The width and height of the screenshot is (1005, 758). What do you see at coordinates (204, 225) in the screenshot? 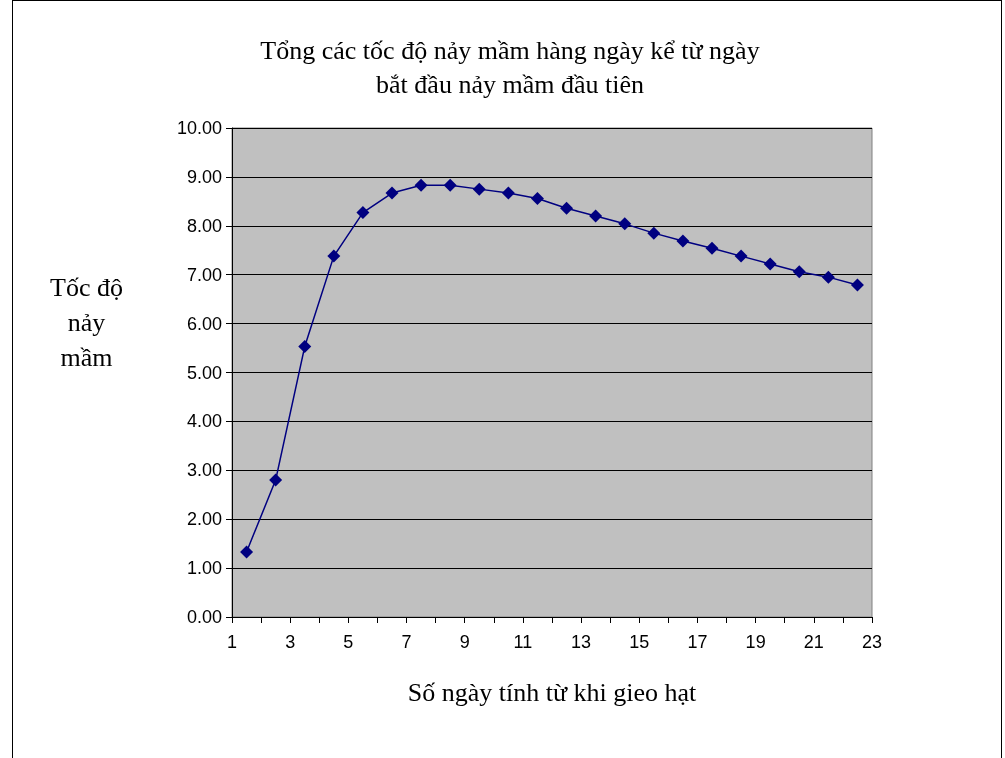
I see `y-tick-label: 8.00` at bounding box center [204, 225].